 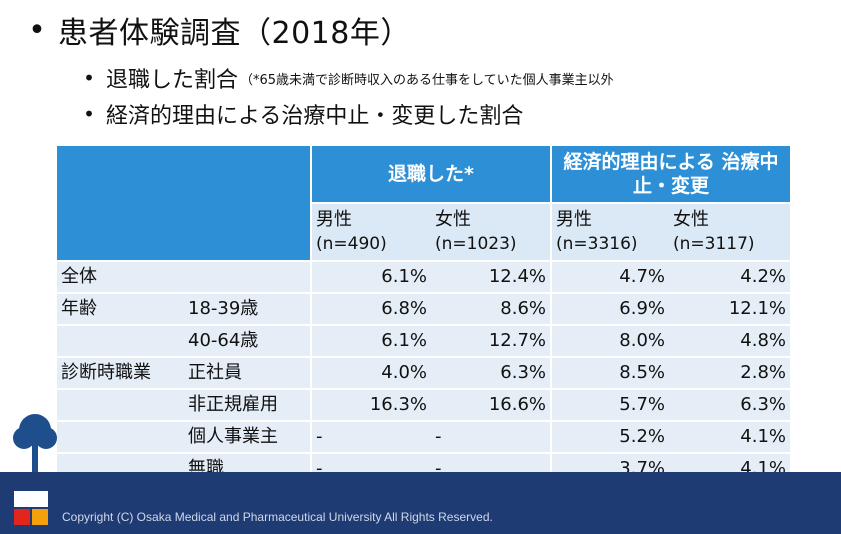 I want to click on bullet-treatment-change: • 経済的理由による治療中止・変更した割合, so click(x=300, y=114).